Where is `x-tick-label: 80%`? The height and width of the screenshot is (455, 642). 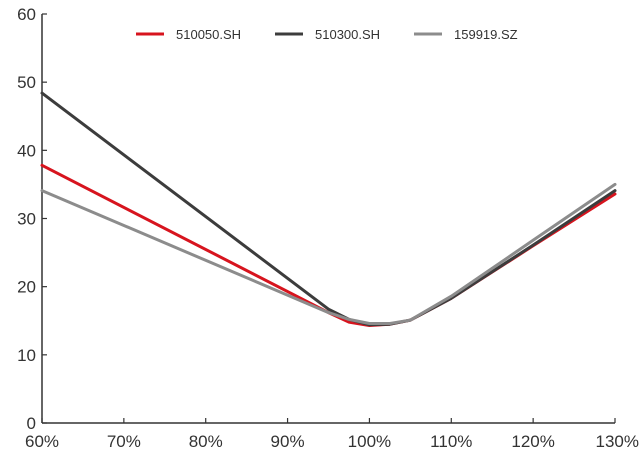
x-tick-label: 80% is located at coordinates (206, 441).